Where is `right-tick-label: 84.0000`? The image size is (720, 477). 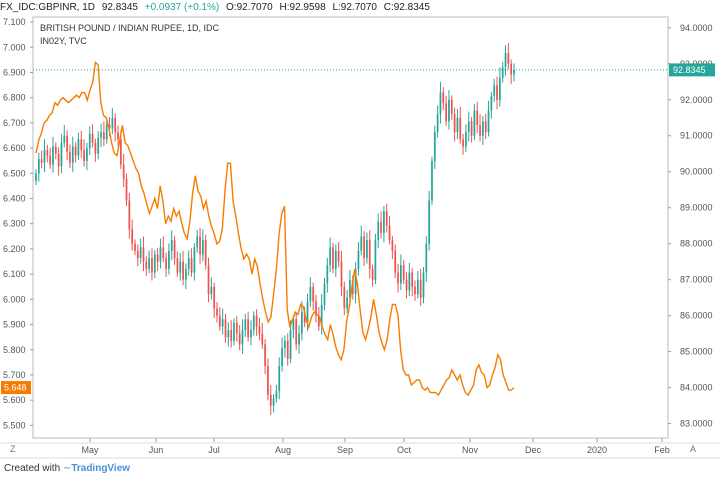
right-tick-label: 84.0000 is located at coordinates (696, 388).